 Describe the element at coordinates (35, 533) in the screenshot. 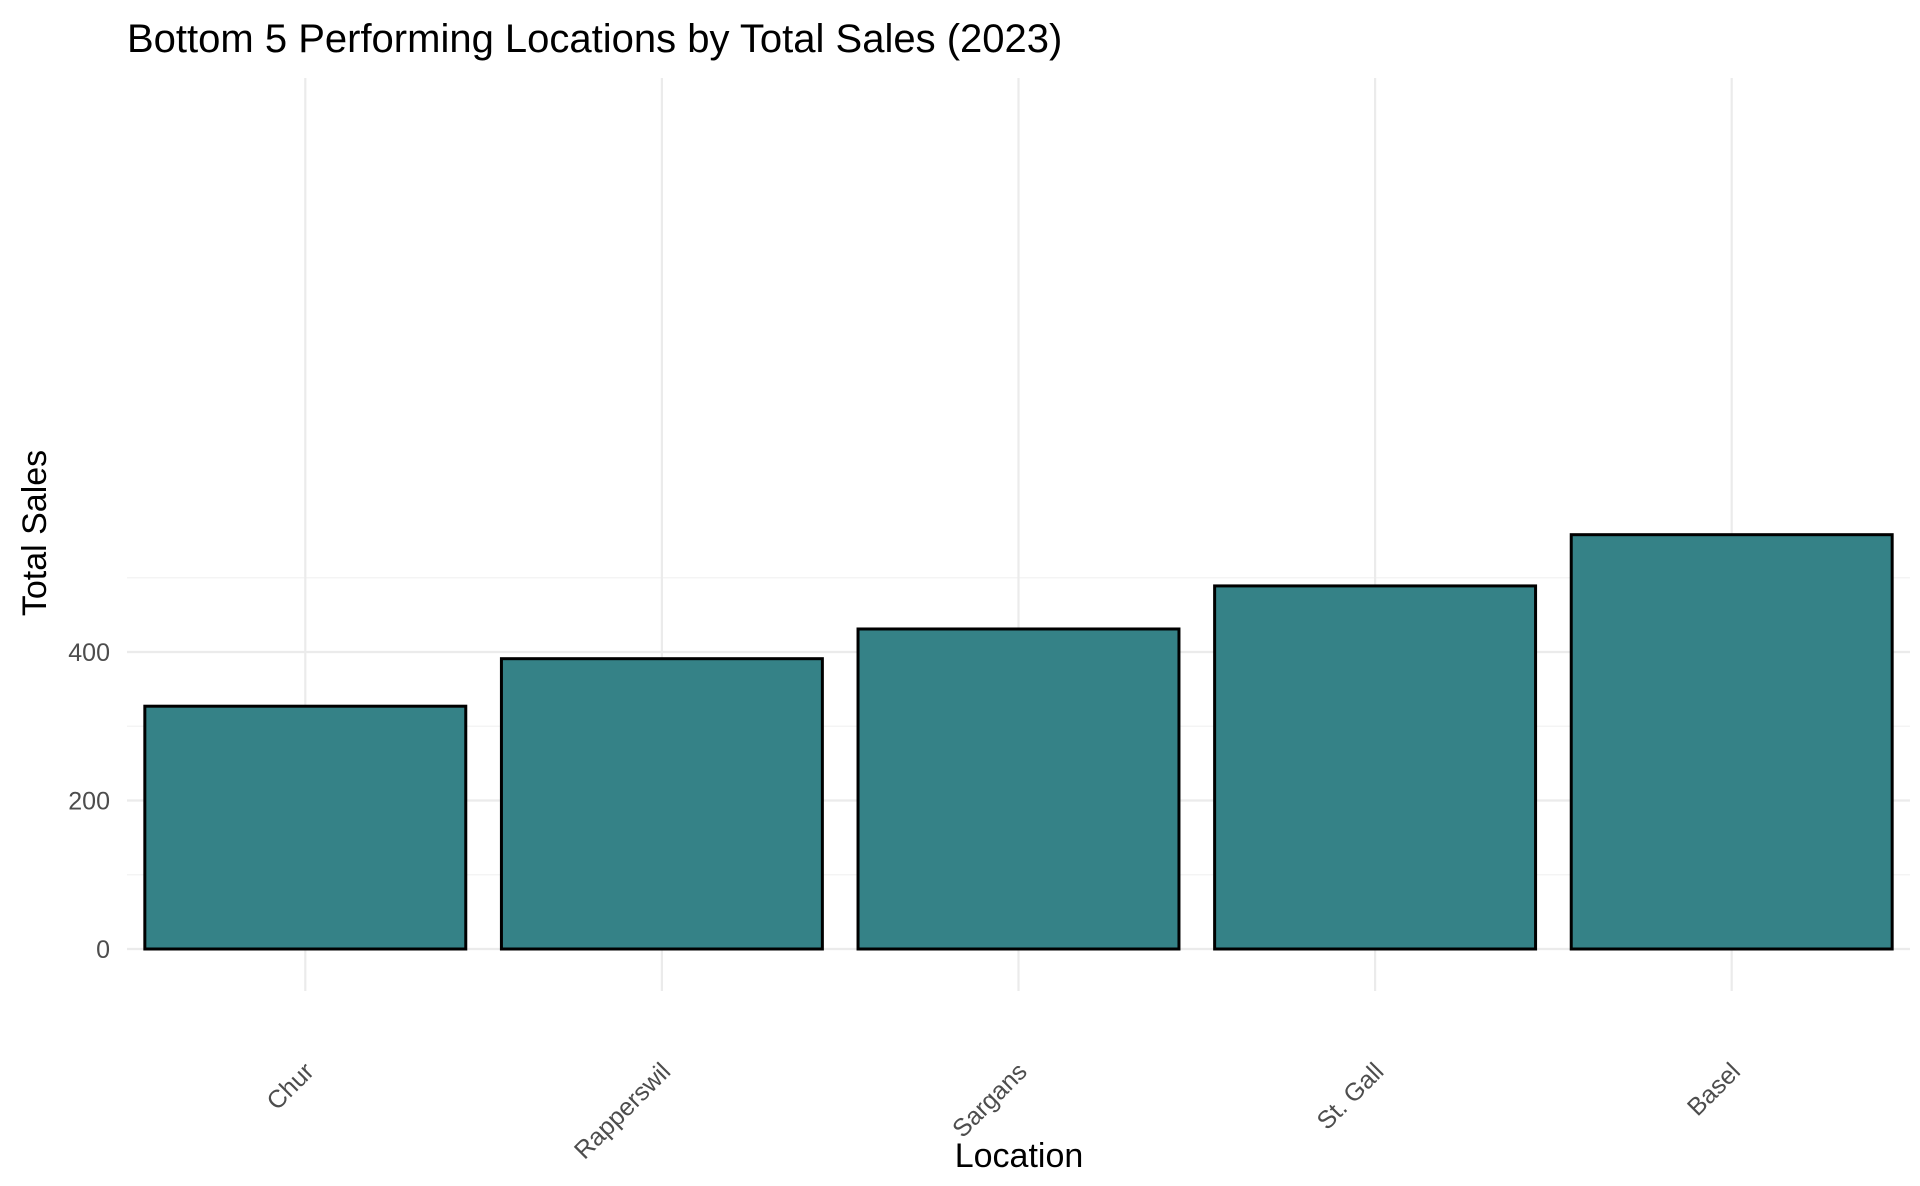

I see `y-axis-title: Total Sales` at that location.